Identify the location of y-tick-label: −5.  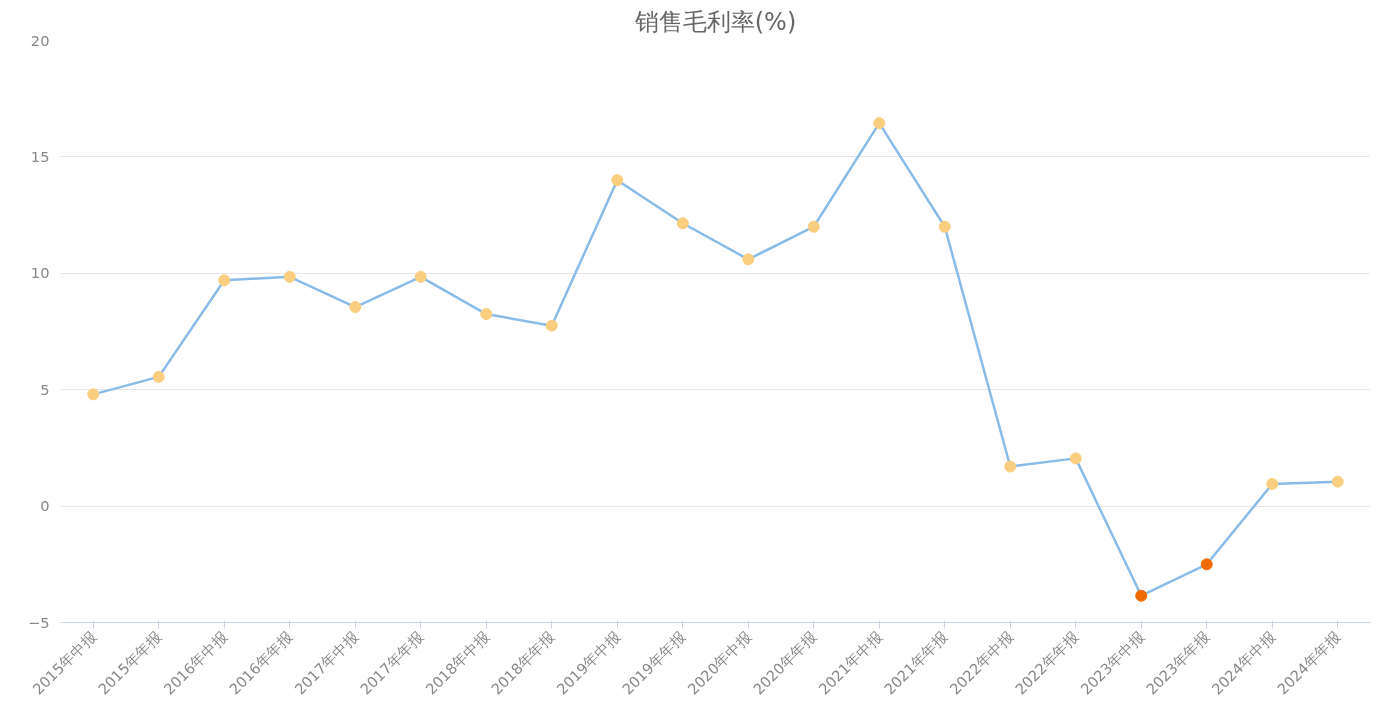
(38, 622).